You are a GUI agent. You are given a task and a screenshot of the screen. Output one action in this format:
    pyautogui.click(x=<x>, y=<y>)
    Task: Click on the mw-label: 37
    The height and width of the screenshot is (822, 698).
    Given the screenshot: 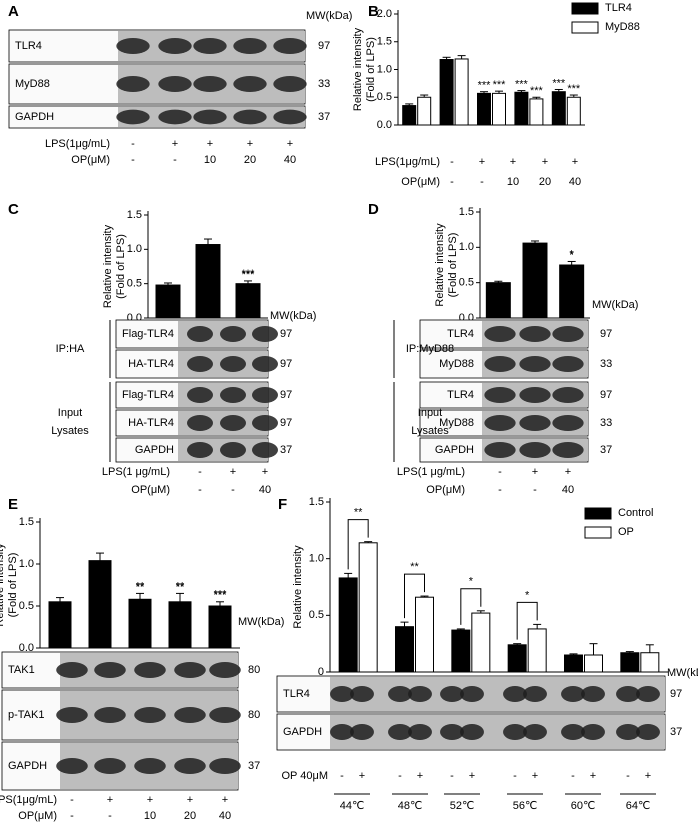 What is the action you would take?
    pyautogui.click(x=606, y=450)
    